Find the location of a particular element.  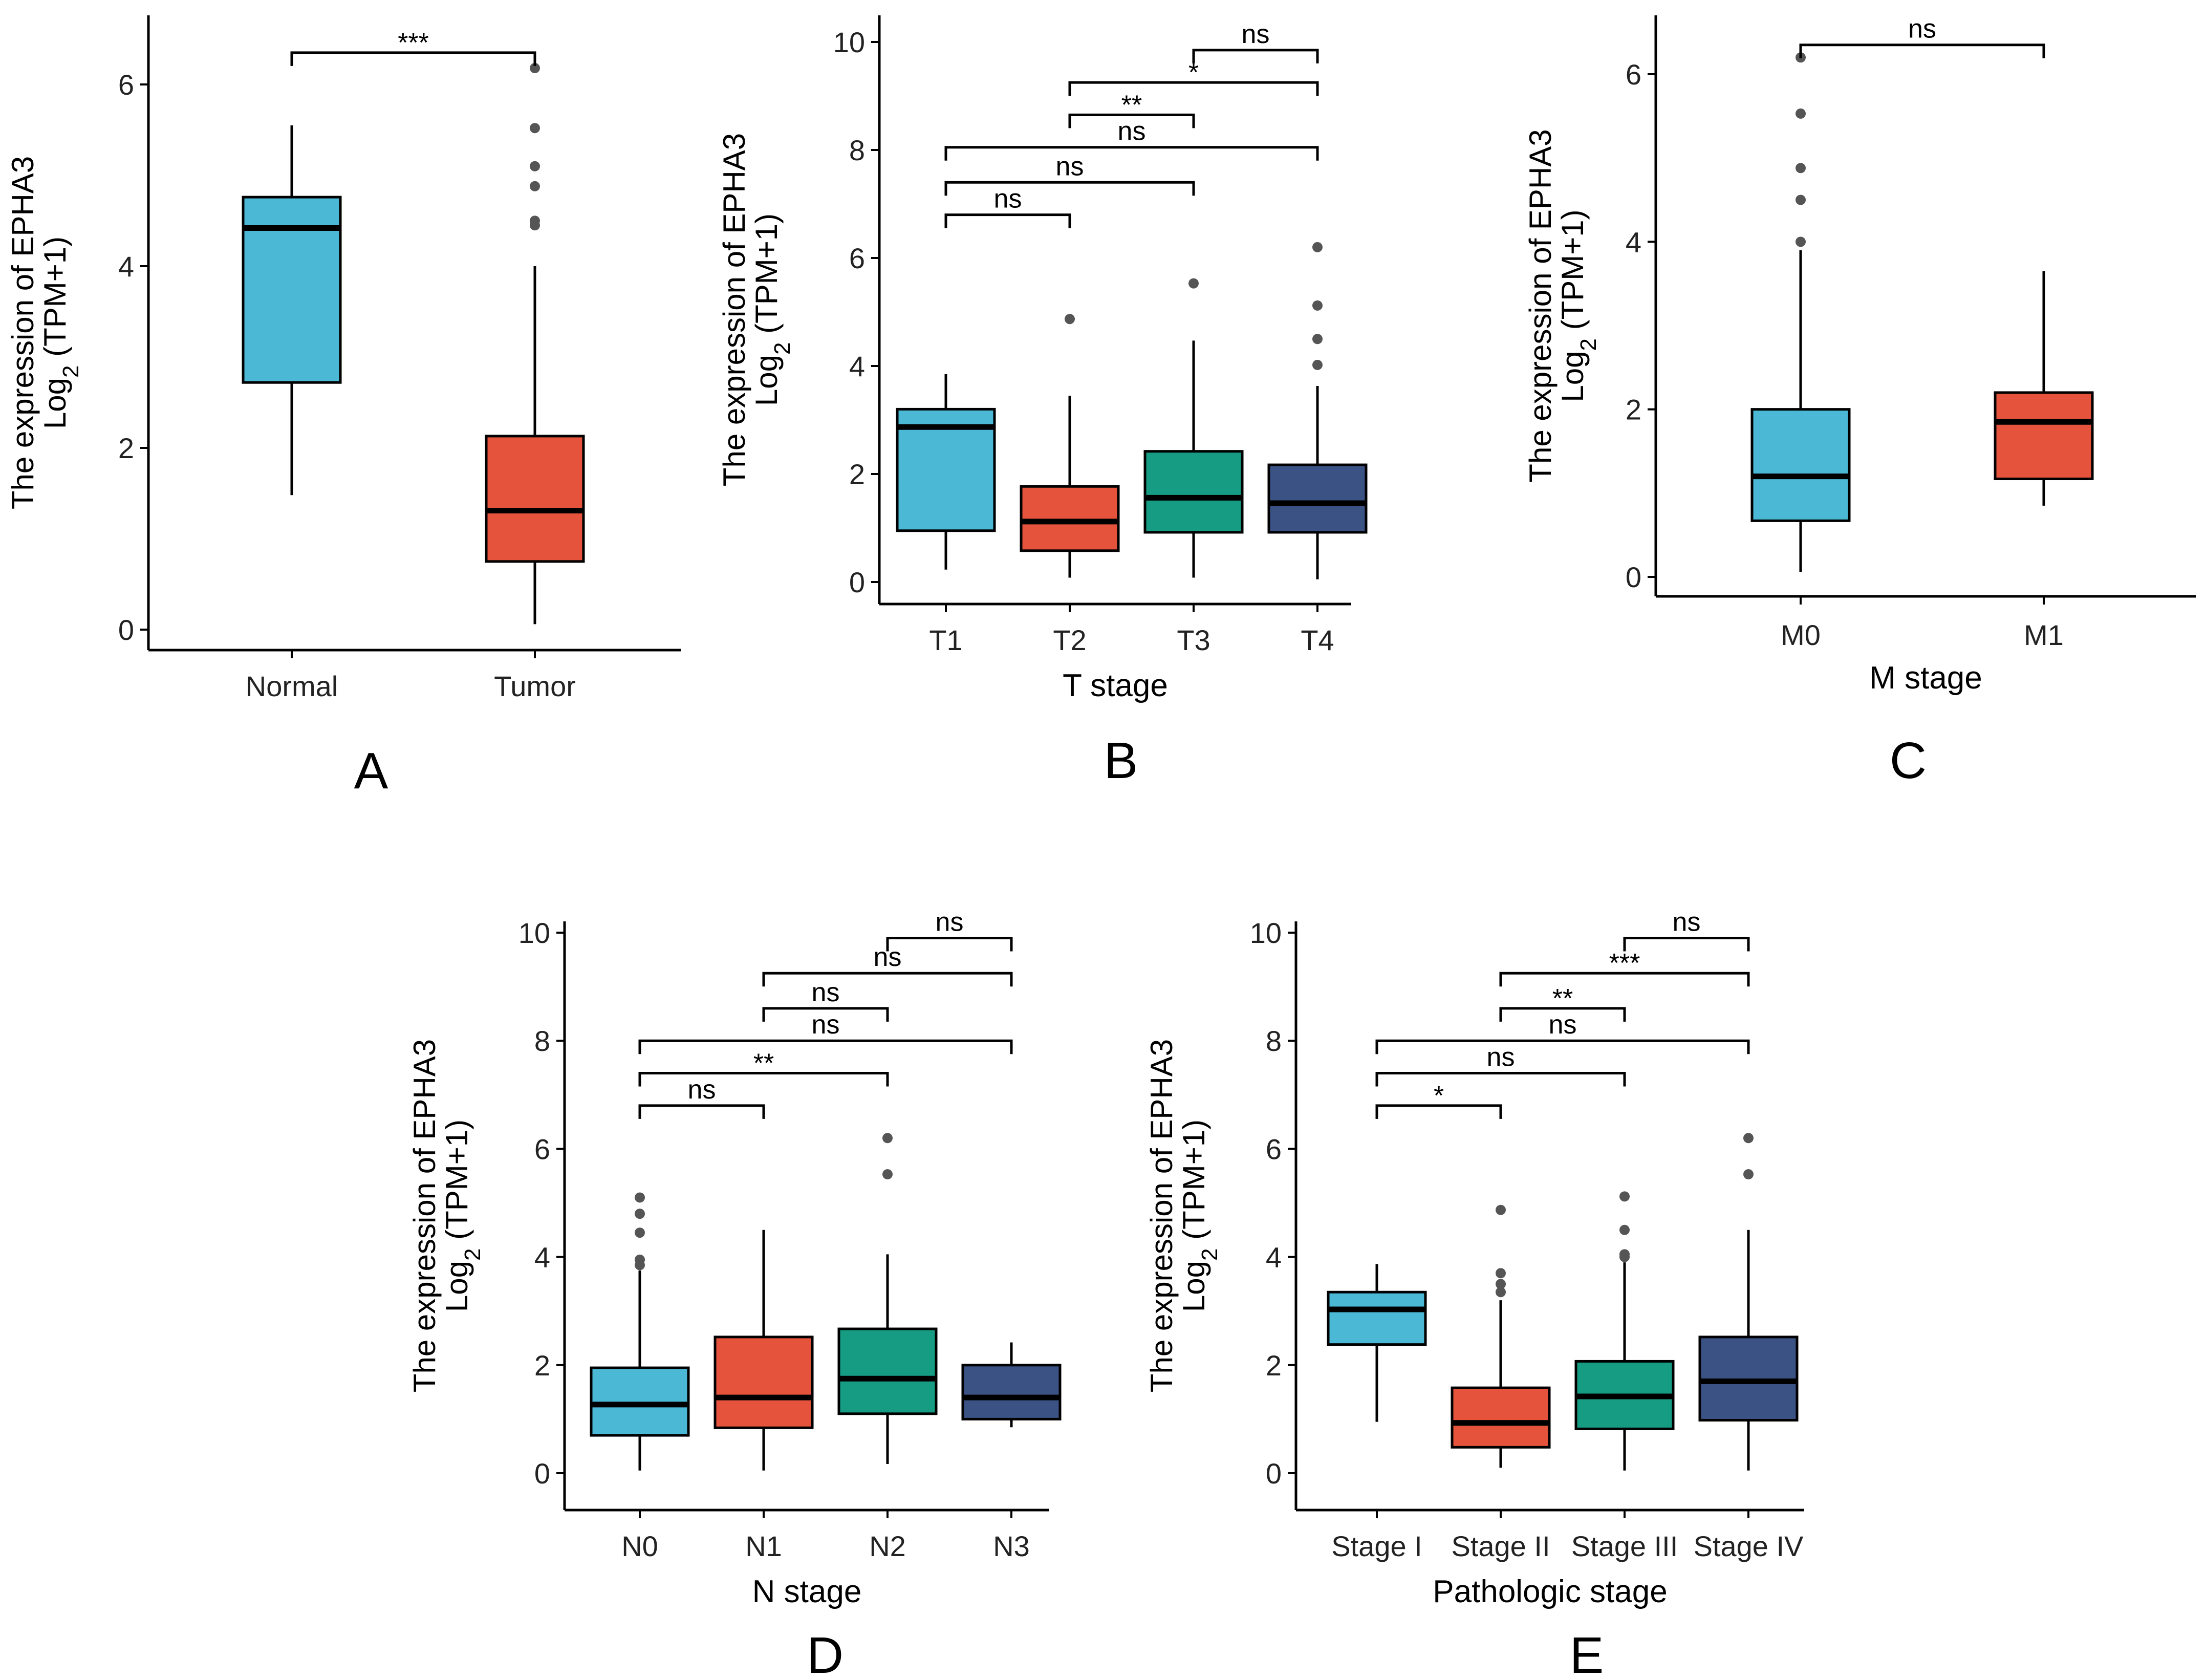

box-stage-ii is located at coordinates (1501, 1336).